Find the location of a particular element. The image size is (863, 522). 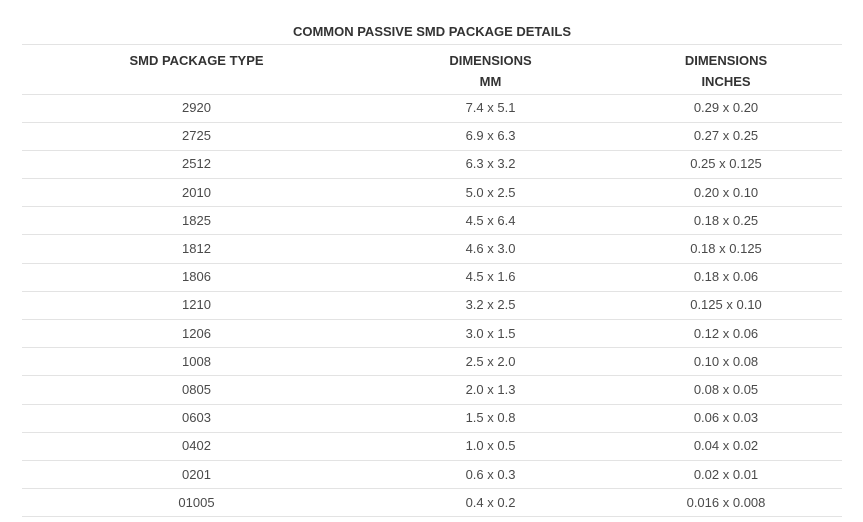

cell-dimensions-mm: 4.5 x 1.6 is located at coordinates (490, 277).